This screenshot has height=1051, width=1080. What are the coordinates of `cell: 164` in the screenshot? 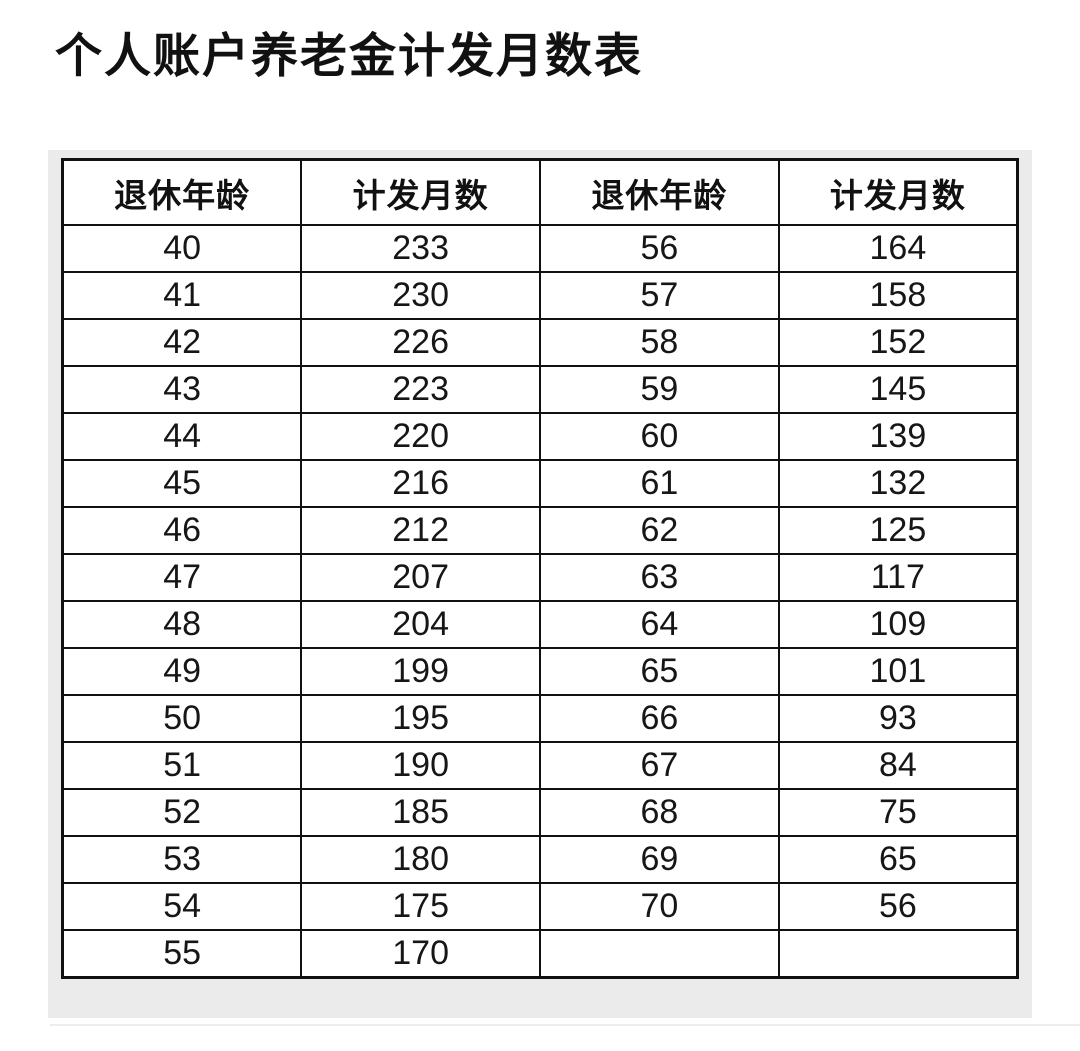 It's located at (898, 248).